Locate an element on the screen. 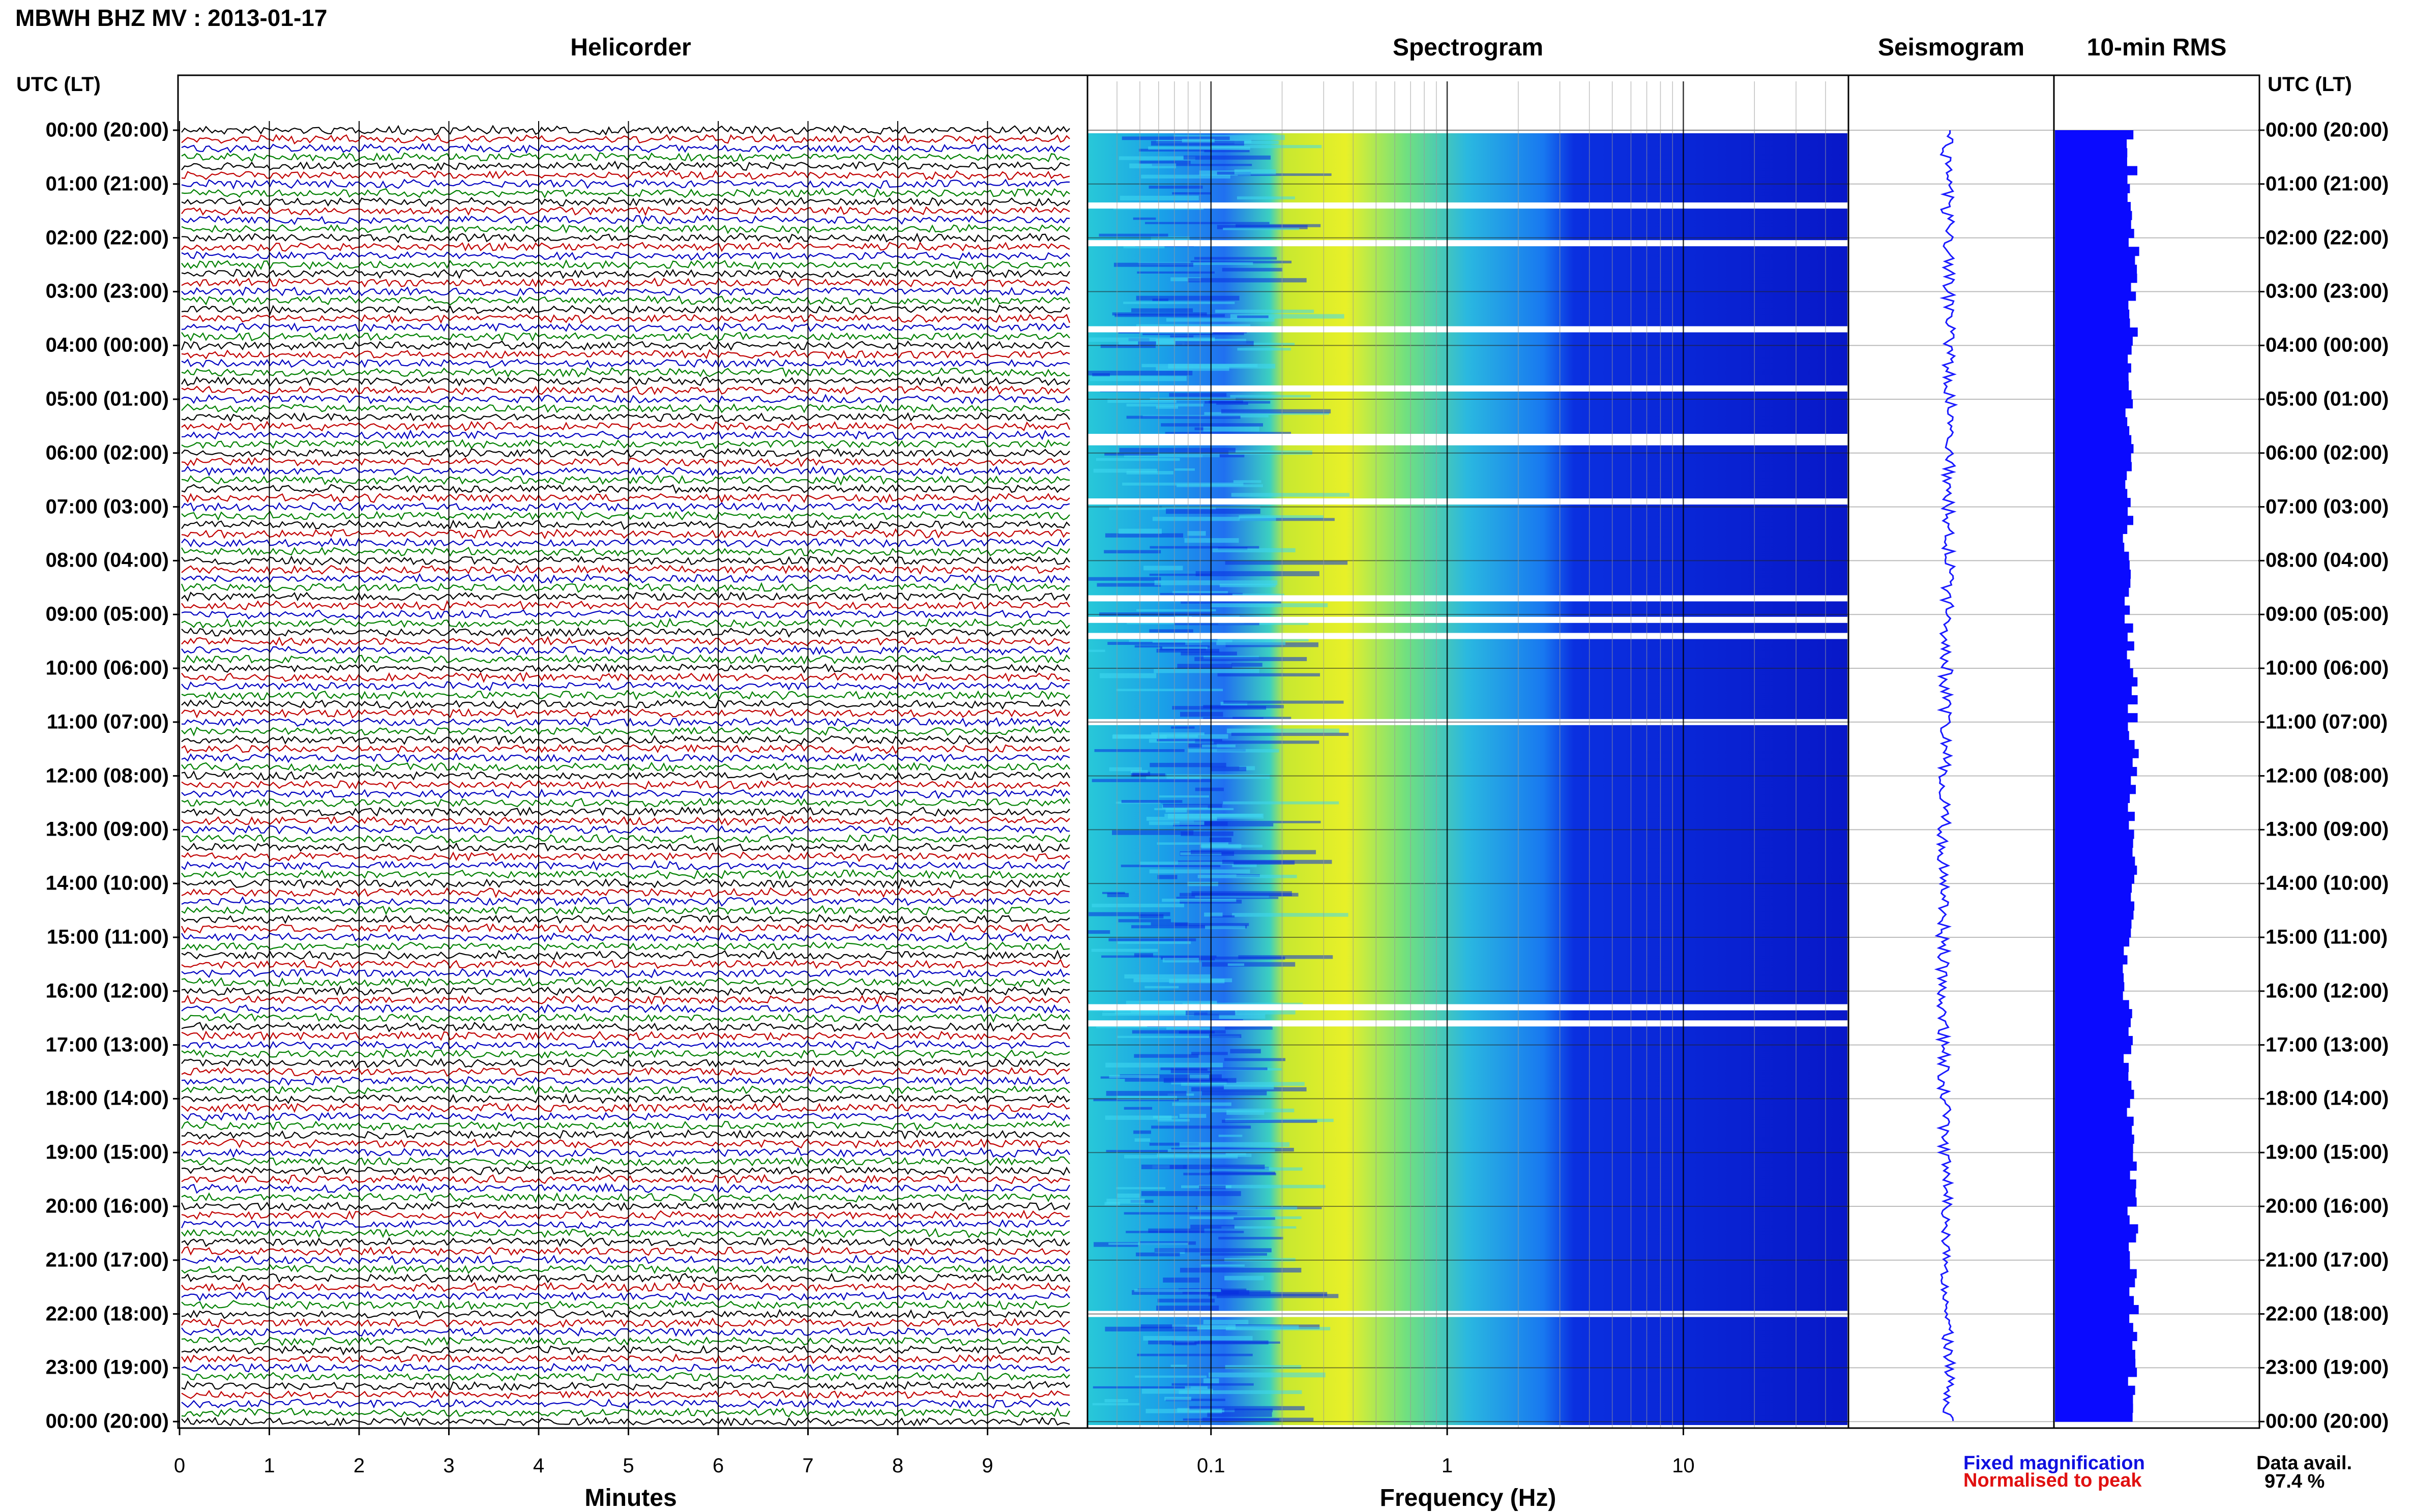 This screenshot has width=2411, height=1512. time-label-left: 01:00 (21:00) is located at coordinates (107, 183).